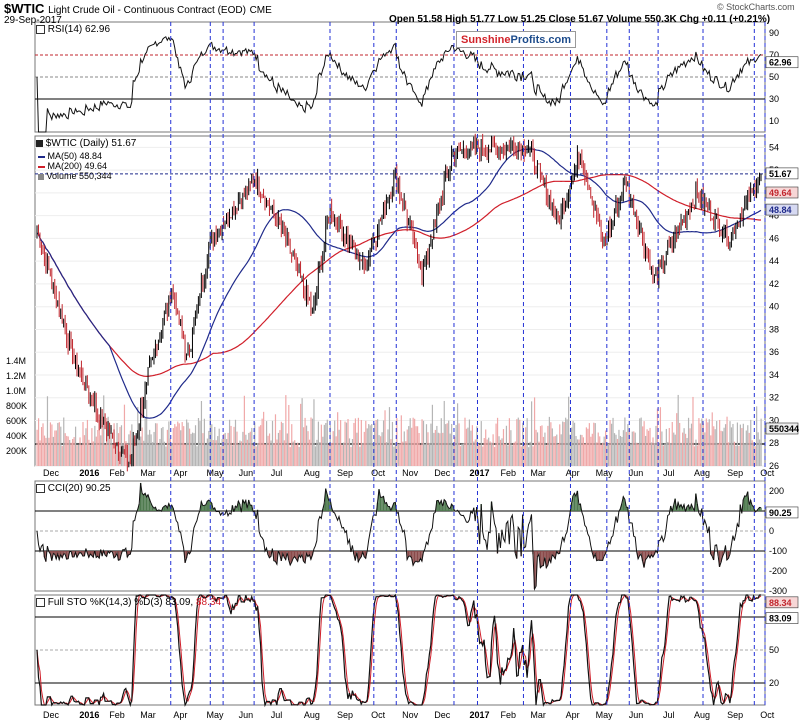 This screenshot has width=800, height=725. I want to click on x-axis-label: Mar, so click(148, 715).